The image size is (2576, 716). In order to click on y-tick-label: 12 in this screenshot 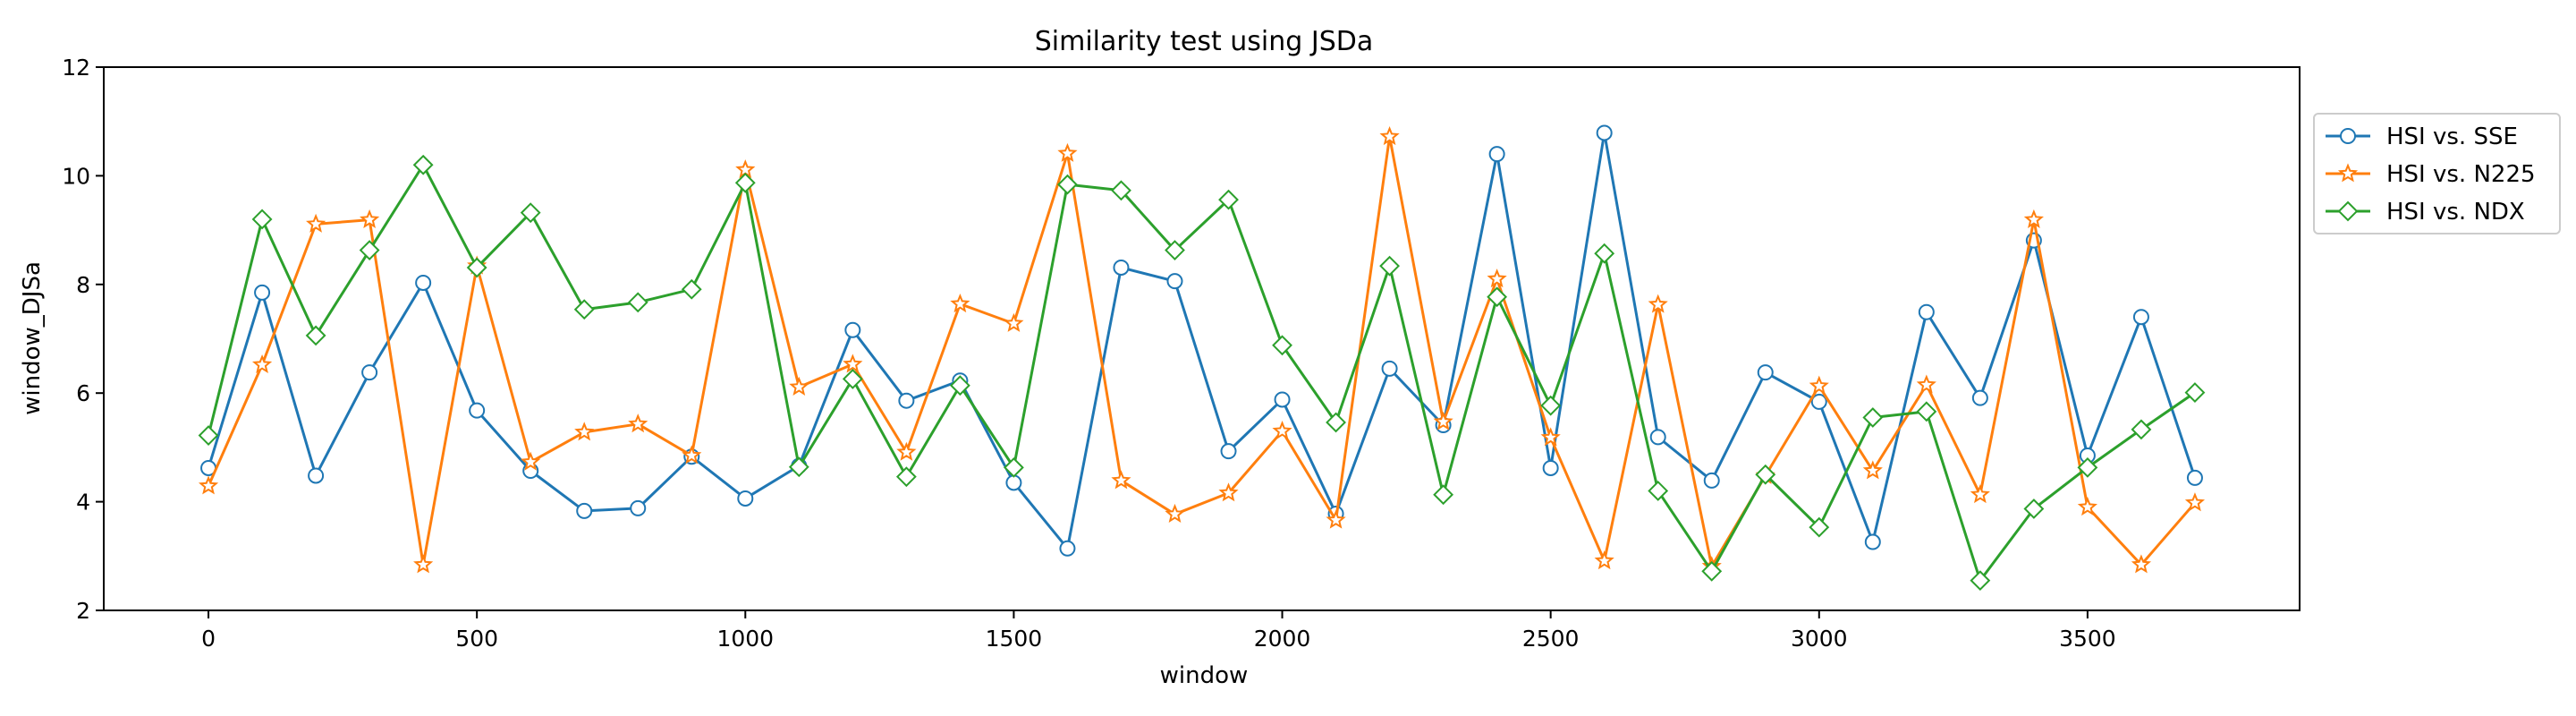, I will do `click(76, 68)`.